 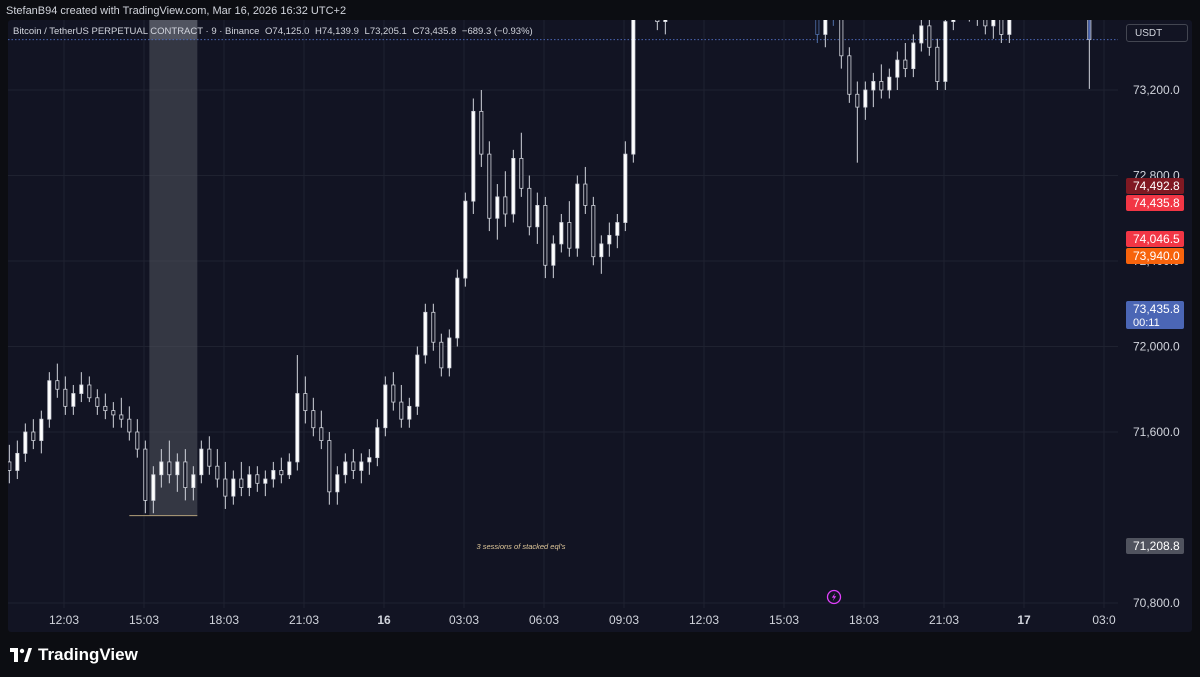 I want to click on lightning-icon, so click(x=834, y=597).